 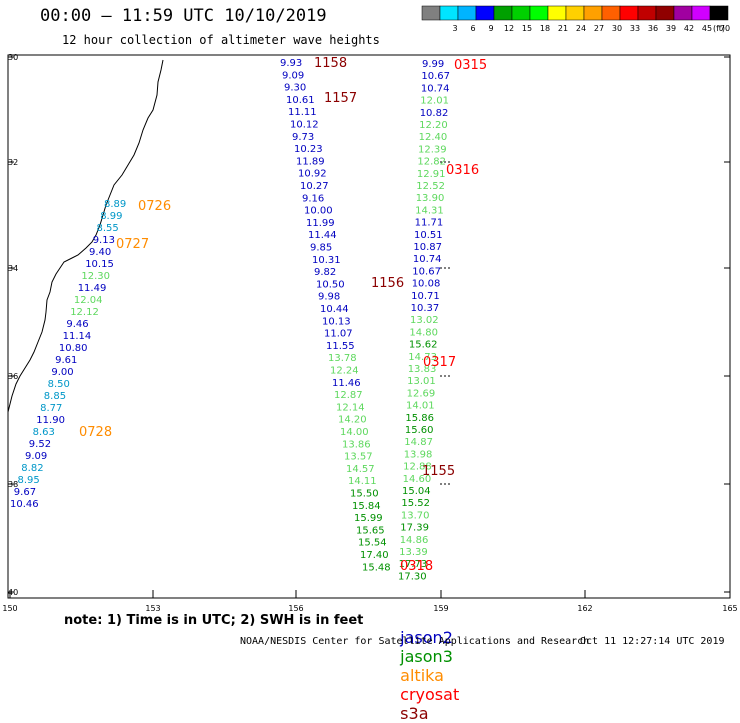 What do you see at coordinates (413, 552) in the screenshot?
I see `east-track-value: 13.39` at bounding box center [413, 552].